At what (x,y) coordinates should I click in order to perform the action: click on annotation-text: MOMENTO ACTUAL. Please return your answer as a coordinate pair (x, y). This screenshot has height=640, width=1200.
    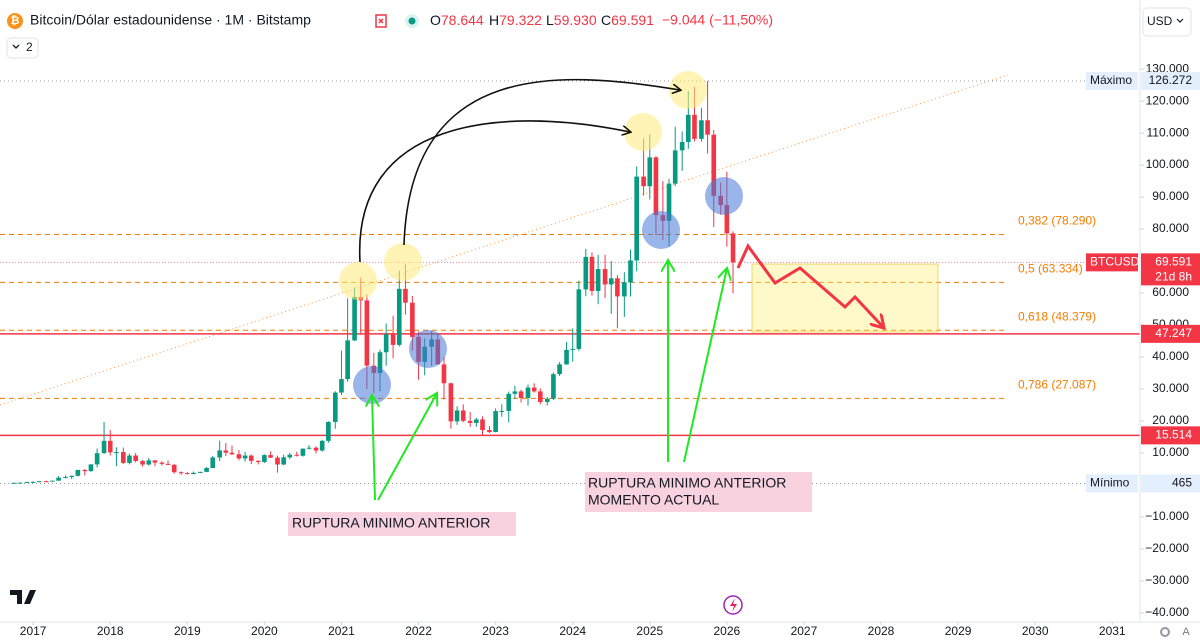
    Looking at the image, I should click on (653, 500).